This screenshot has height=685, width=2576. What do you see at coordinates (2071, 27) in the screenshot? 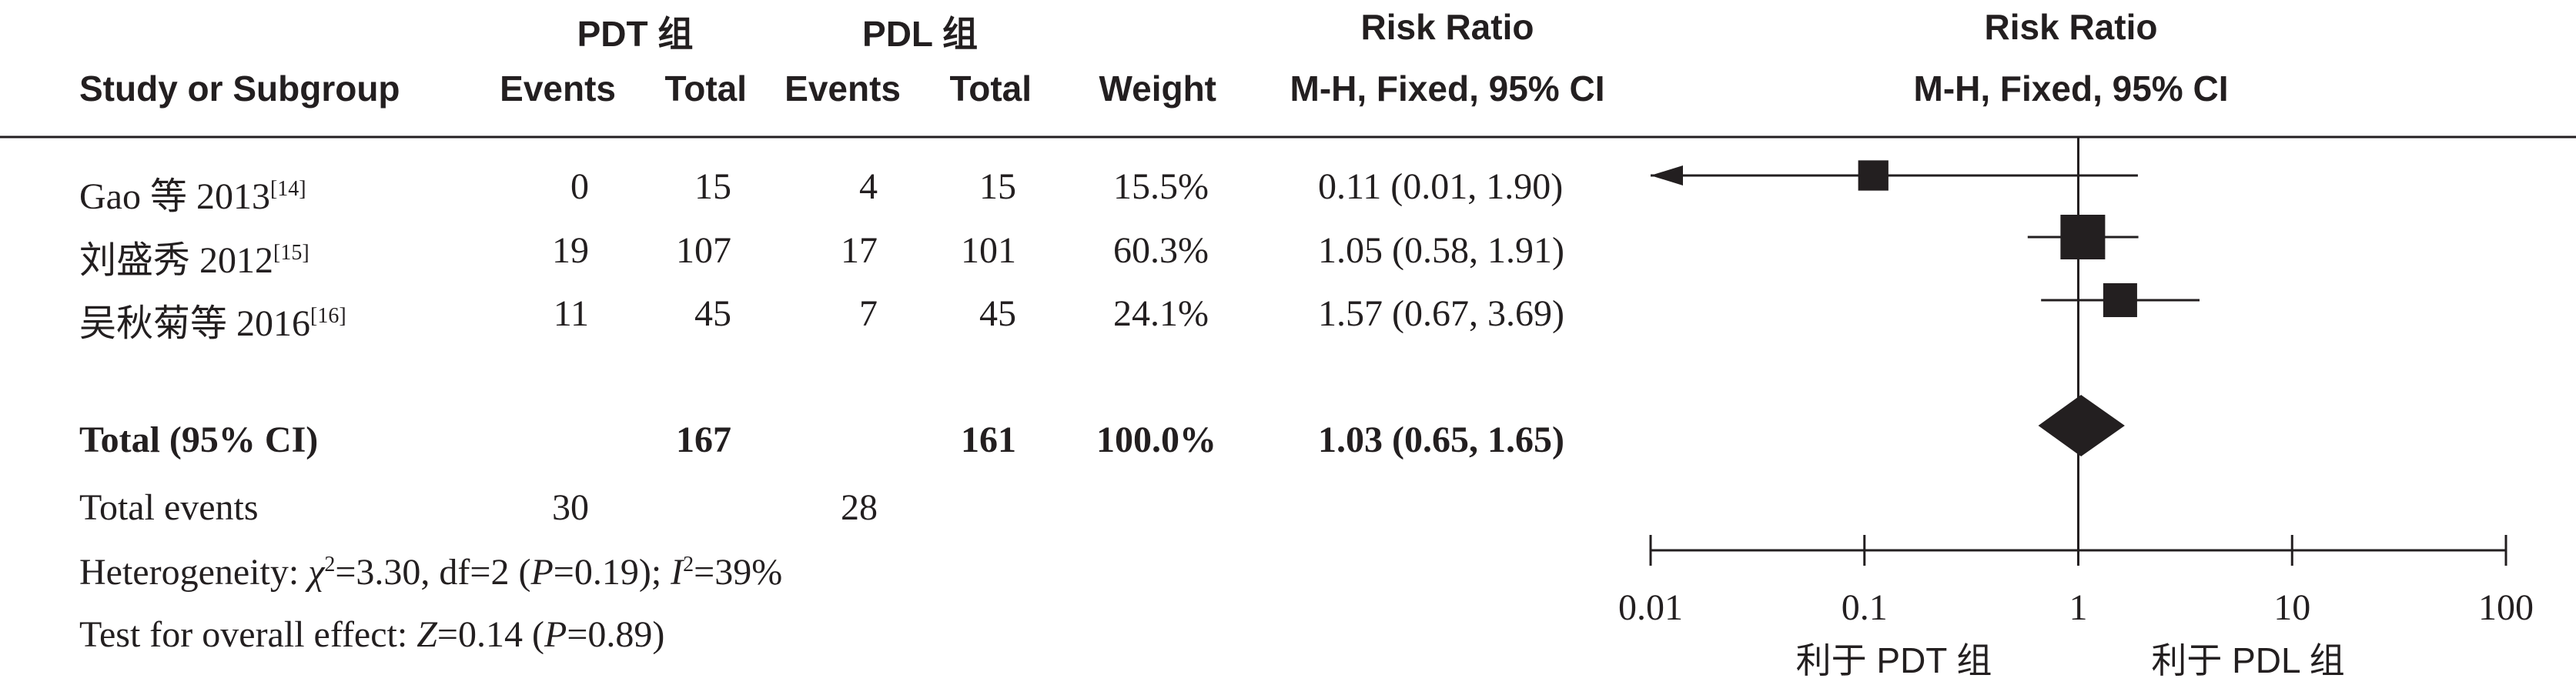
I see `plot-title: Risk Ratio` at bounding box center [2071, 27].